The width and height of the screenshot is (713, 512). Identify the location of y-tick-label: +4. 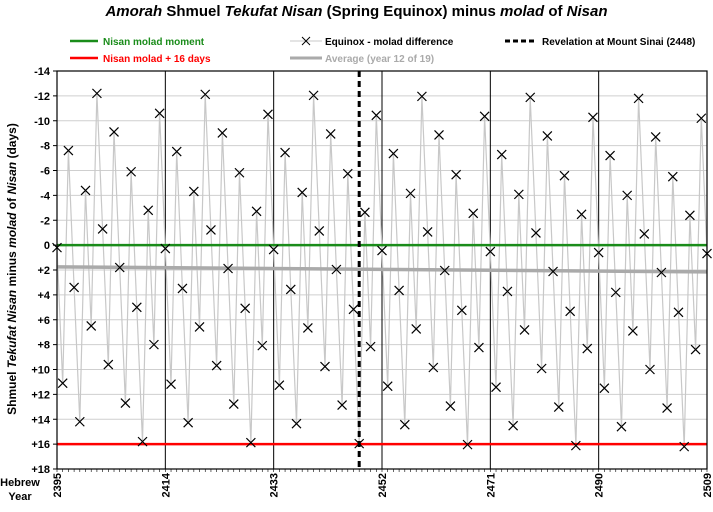
(43, 296).